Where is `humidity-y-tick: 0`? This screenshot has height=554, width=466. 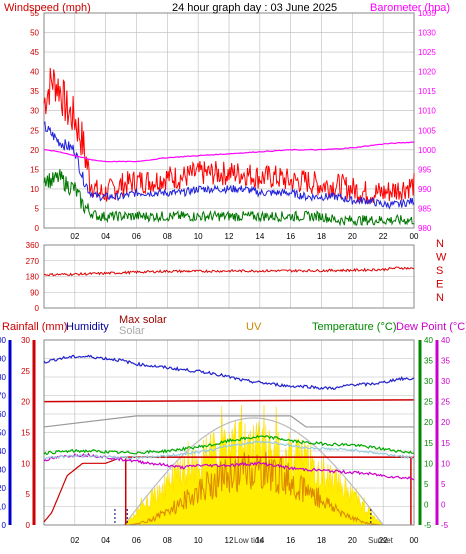 humidity-y-tick: 0 is located at coordinates (4, 525).